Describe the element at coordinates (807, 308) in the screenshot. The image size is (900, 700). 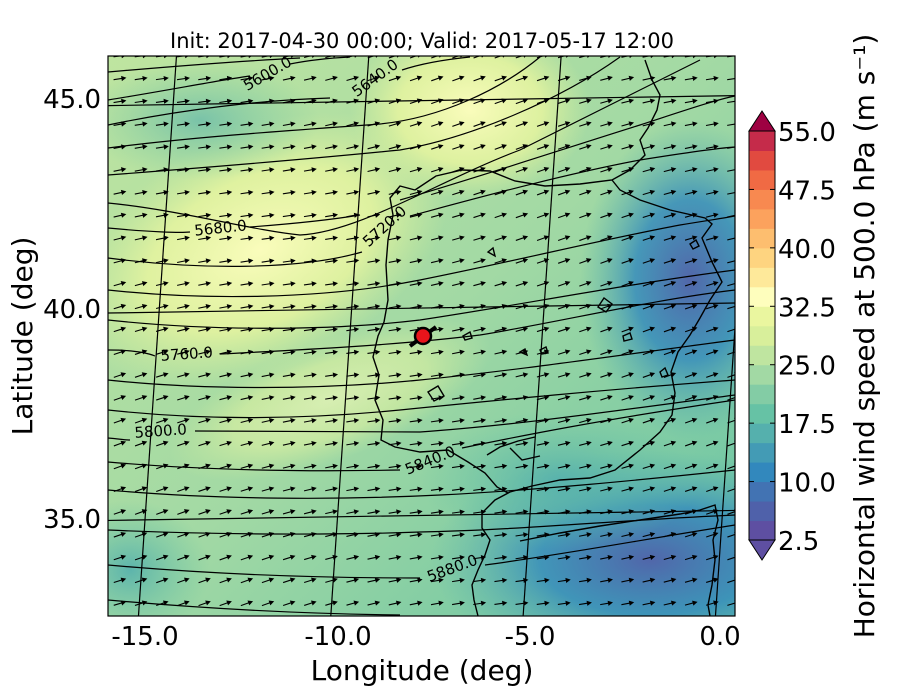
I see `colorbar-tick-label: 32.5` at that location.